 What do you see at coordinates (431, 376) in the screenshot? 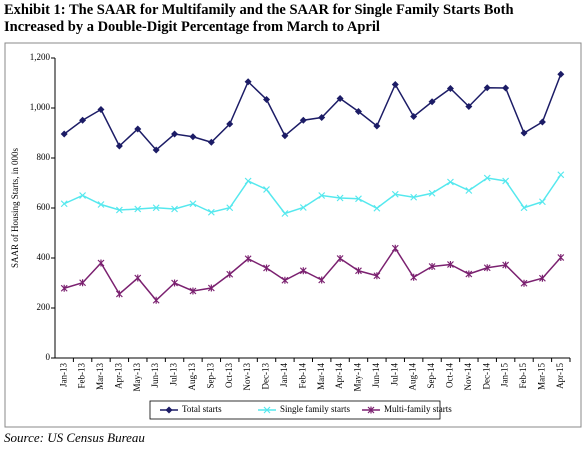
I see `x-tick-label: Sep-14` at bounding box center [431, 376].